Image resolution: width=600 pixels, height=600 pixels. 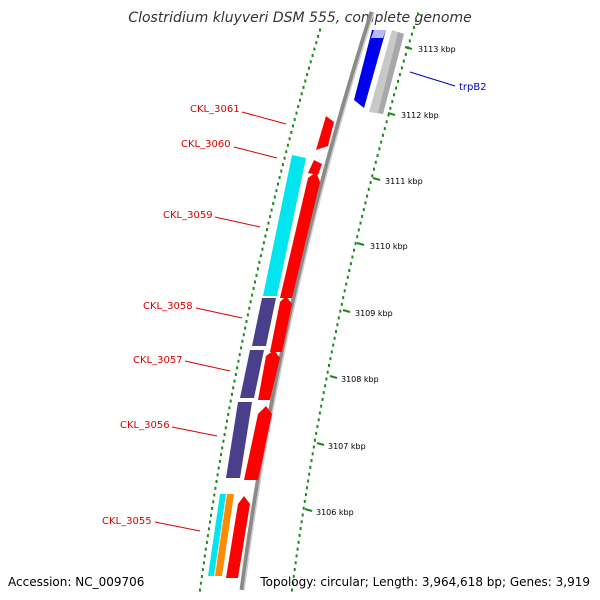 What do you see at coordinates (252, 374) in the screenshot?
I see `gene-purple-b` at bounding box center [252, 374].